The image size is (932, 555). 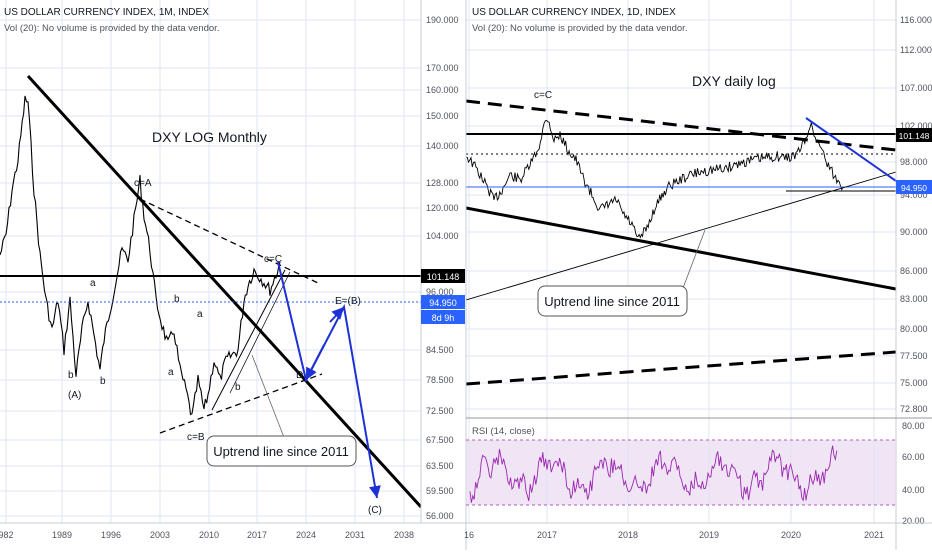 I want to click on wave-label-cb: c=B, so click(x=196, y=437).